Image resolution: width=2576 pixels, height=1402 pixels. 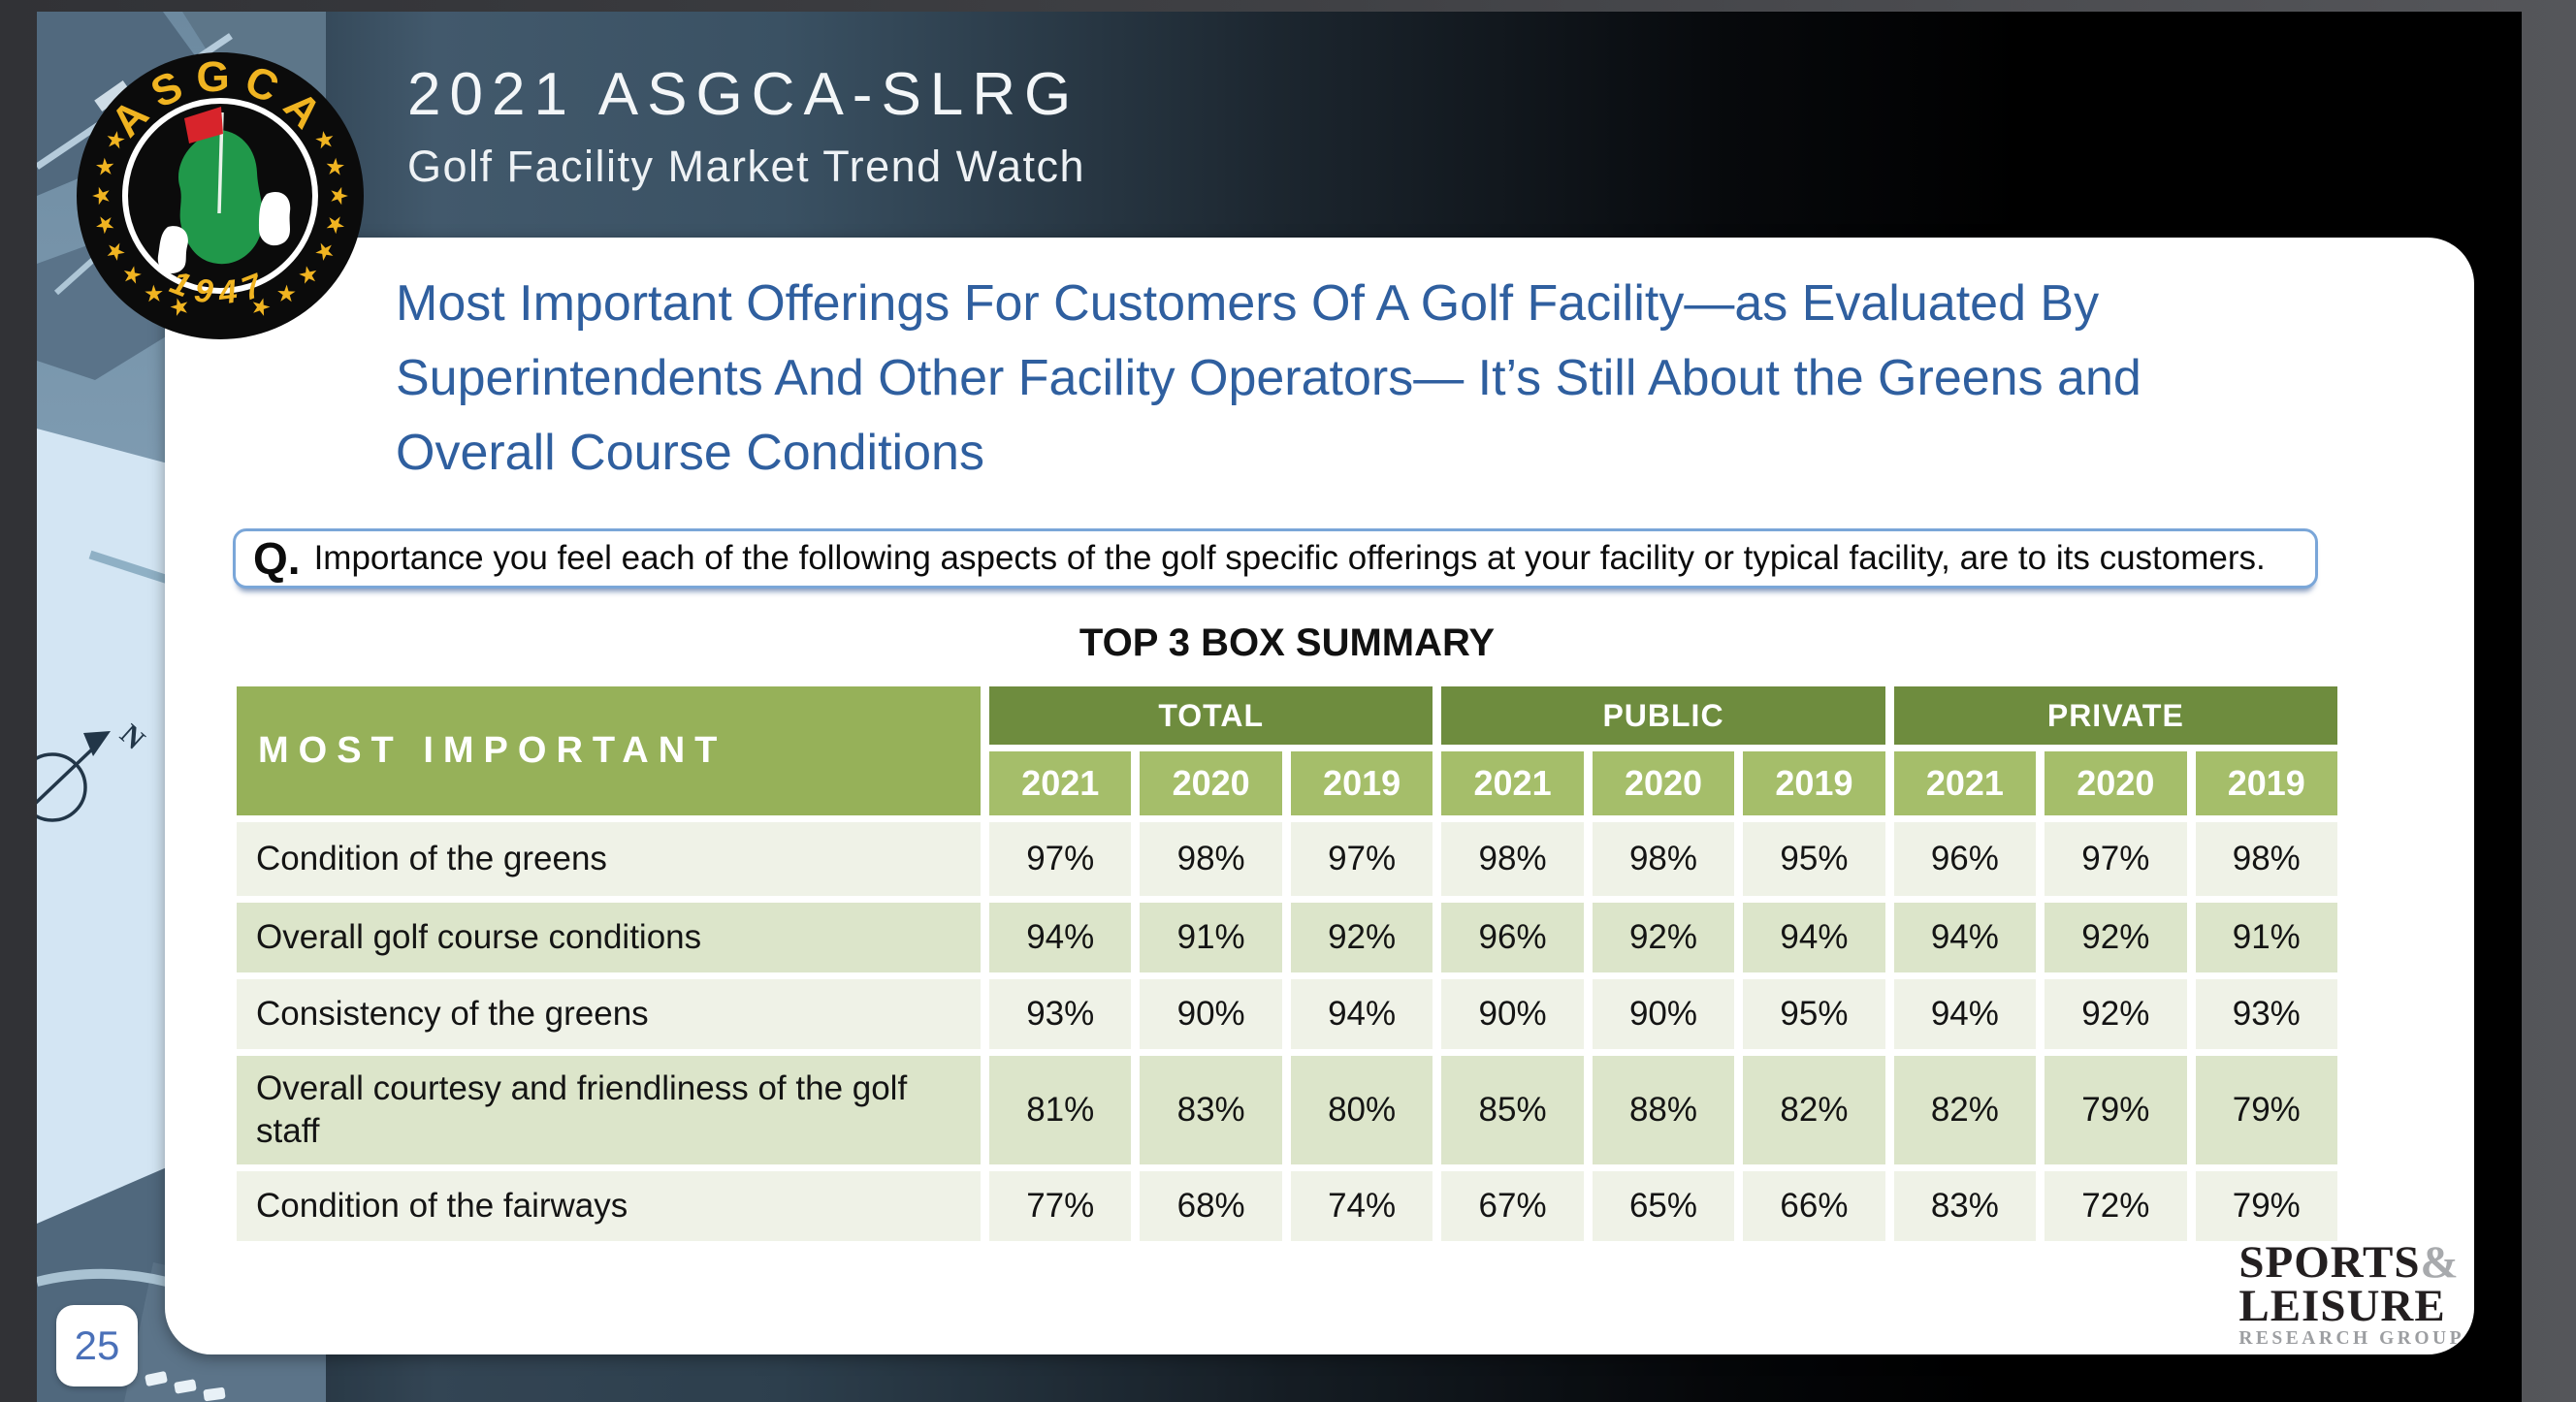 I want to click on table-value-cell: 66%, so click(x=1814, y=1206).